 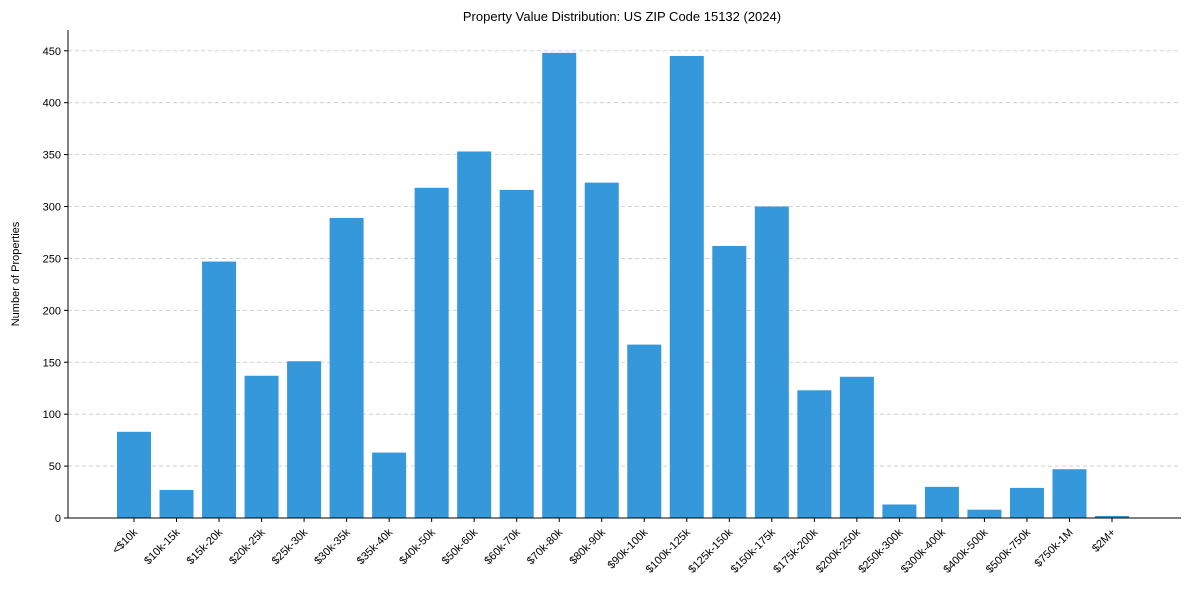 I want to click on x-tick-label: $30k-35k, so click(x=332, y=546).